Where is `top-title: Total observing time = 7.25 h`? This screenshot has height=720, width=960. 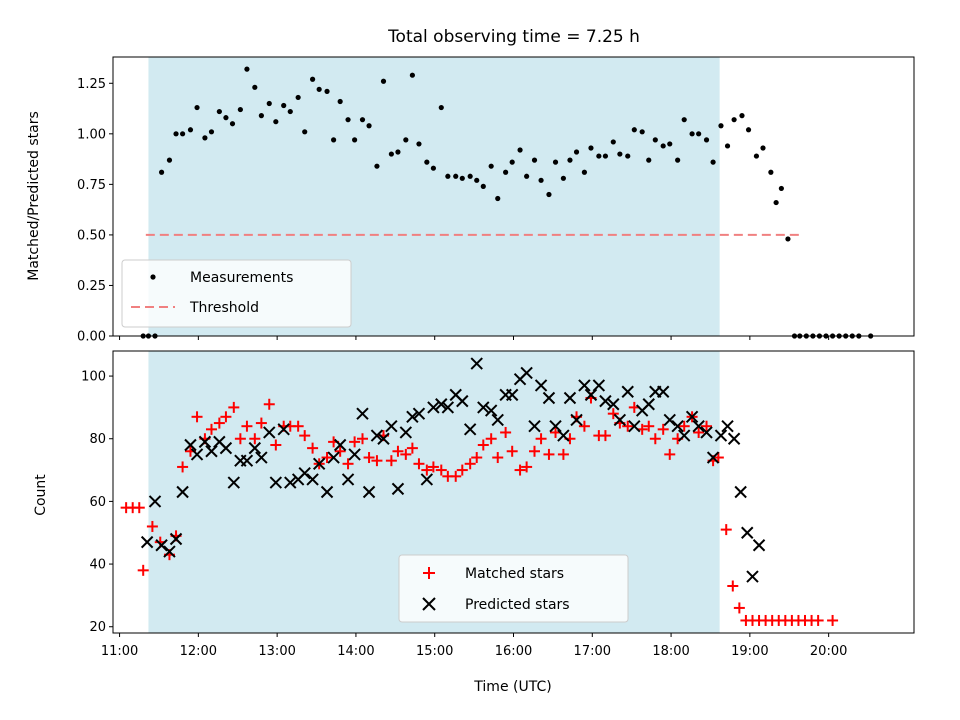
top-title: Total observing time = 7.25 h is located at coordinates (513, 37).